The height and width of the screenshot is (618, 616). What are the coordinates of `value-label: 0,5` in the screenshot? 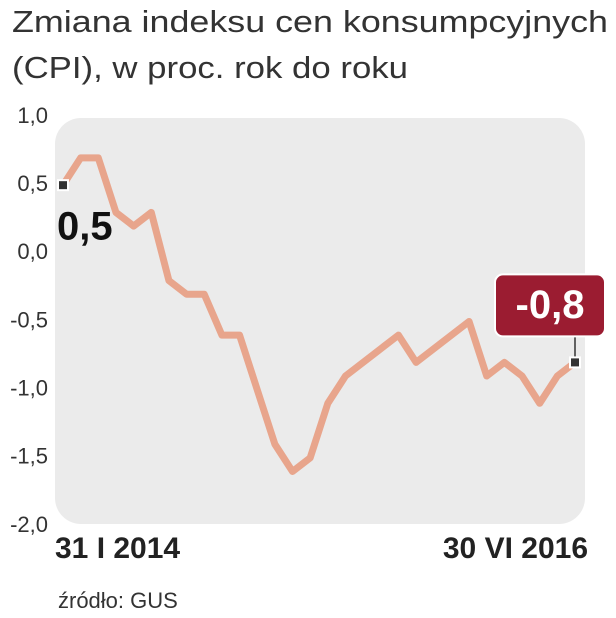 It's located at (85, 227).